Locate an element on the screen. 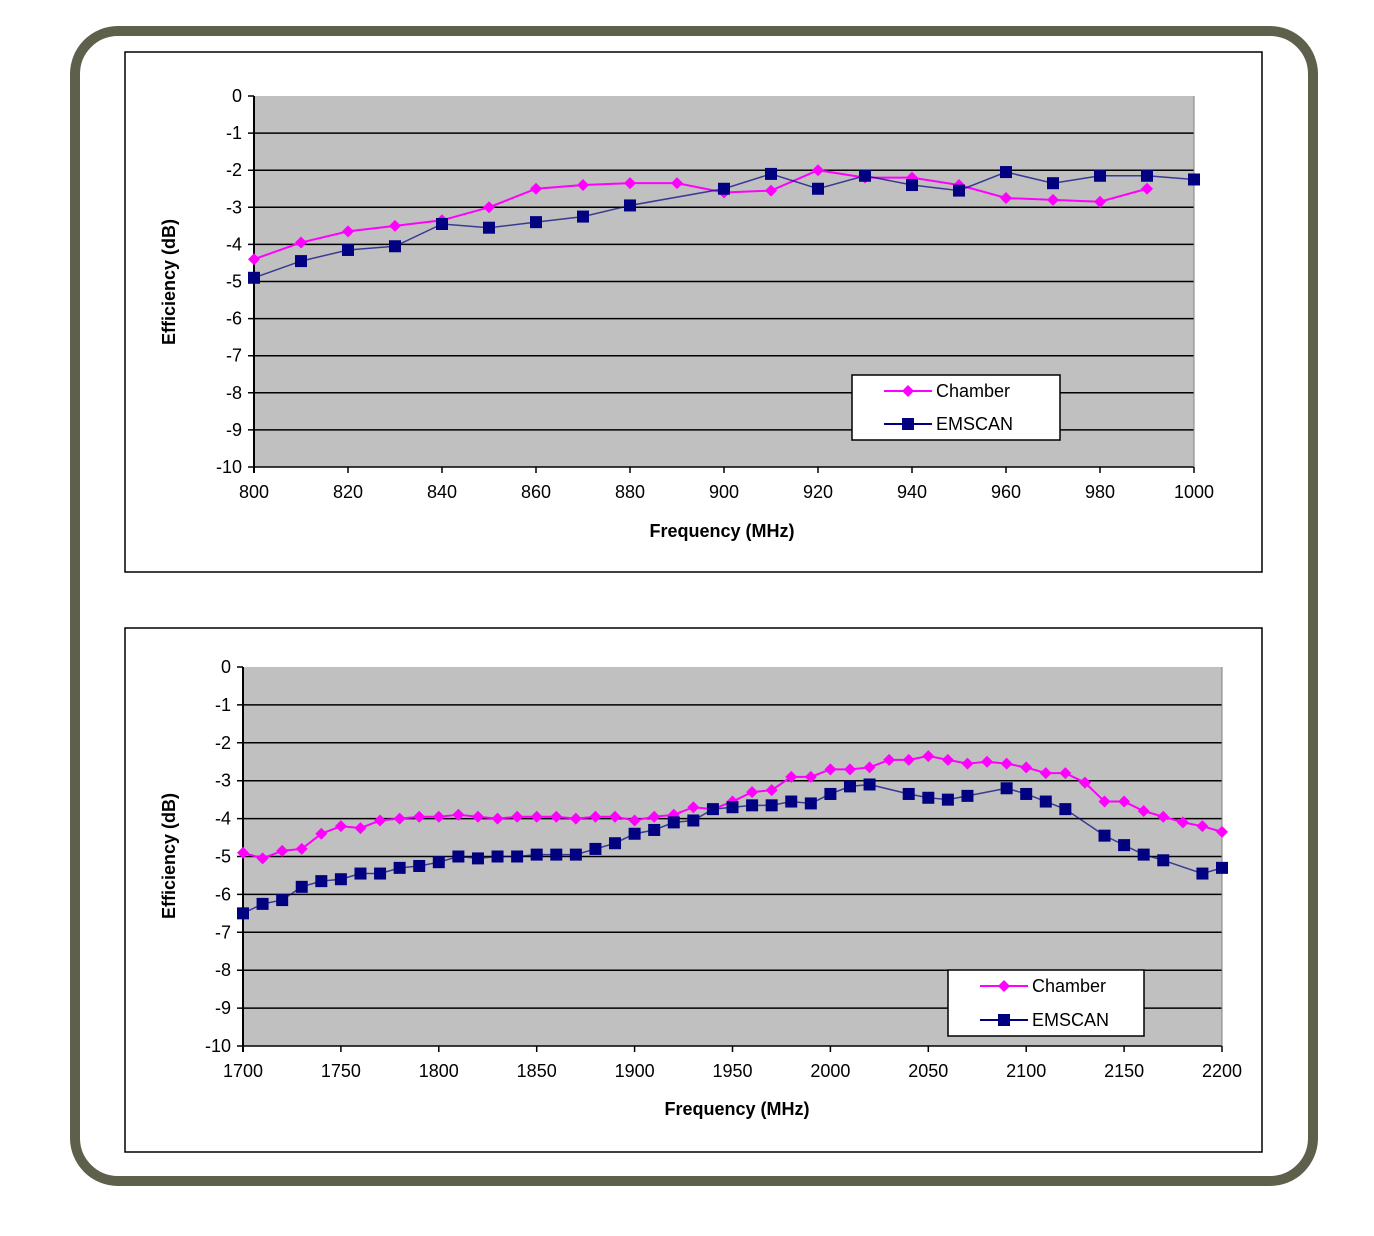  x-tick-label: 1800 is located at coordinates (439, 1071).